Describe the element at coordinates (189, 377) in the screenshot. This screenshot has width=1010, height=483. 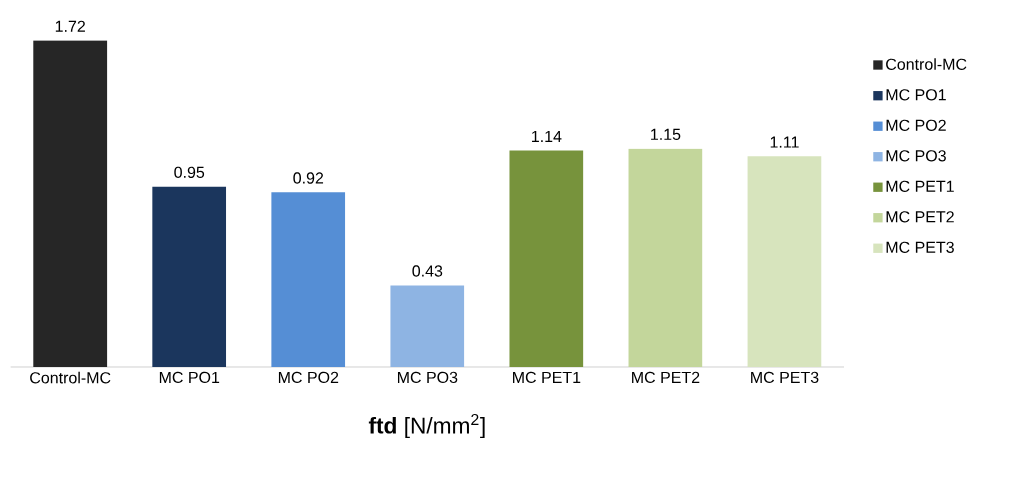
I see `x-tick-label: MC PO1` at that location.